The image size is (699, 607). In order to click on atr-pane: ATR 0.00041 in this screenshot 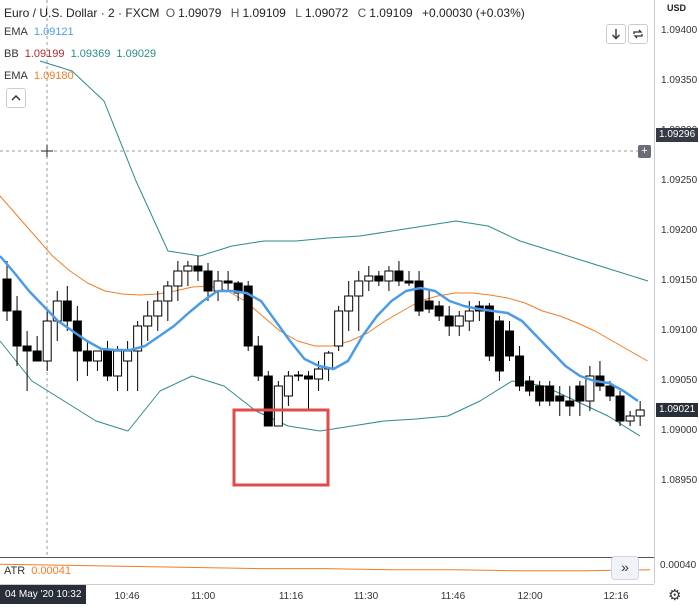, I will do `click(327, 570)`.